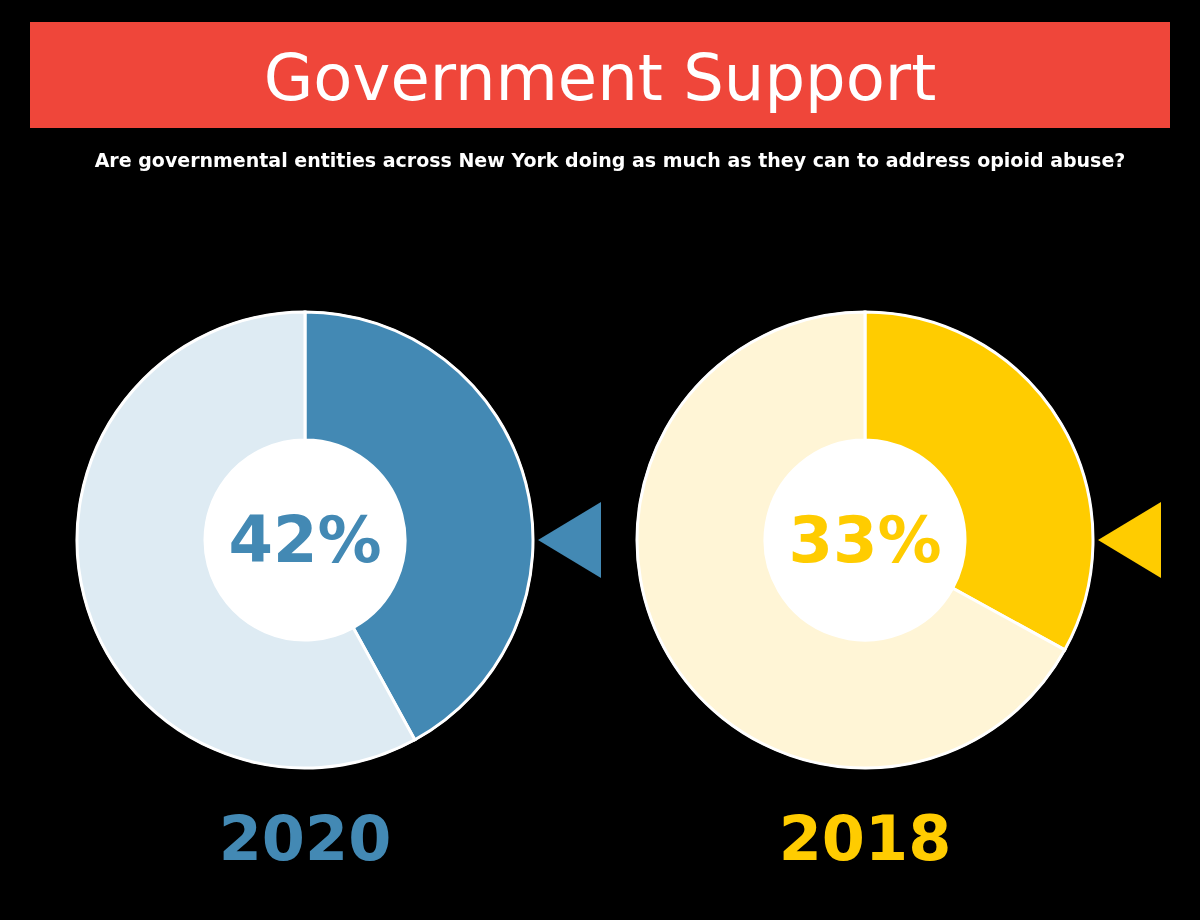  What do you see at coordinates (865, 838) in the screenshot?
I see `text: 2018` at bounding box center [865, 838].